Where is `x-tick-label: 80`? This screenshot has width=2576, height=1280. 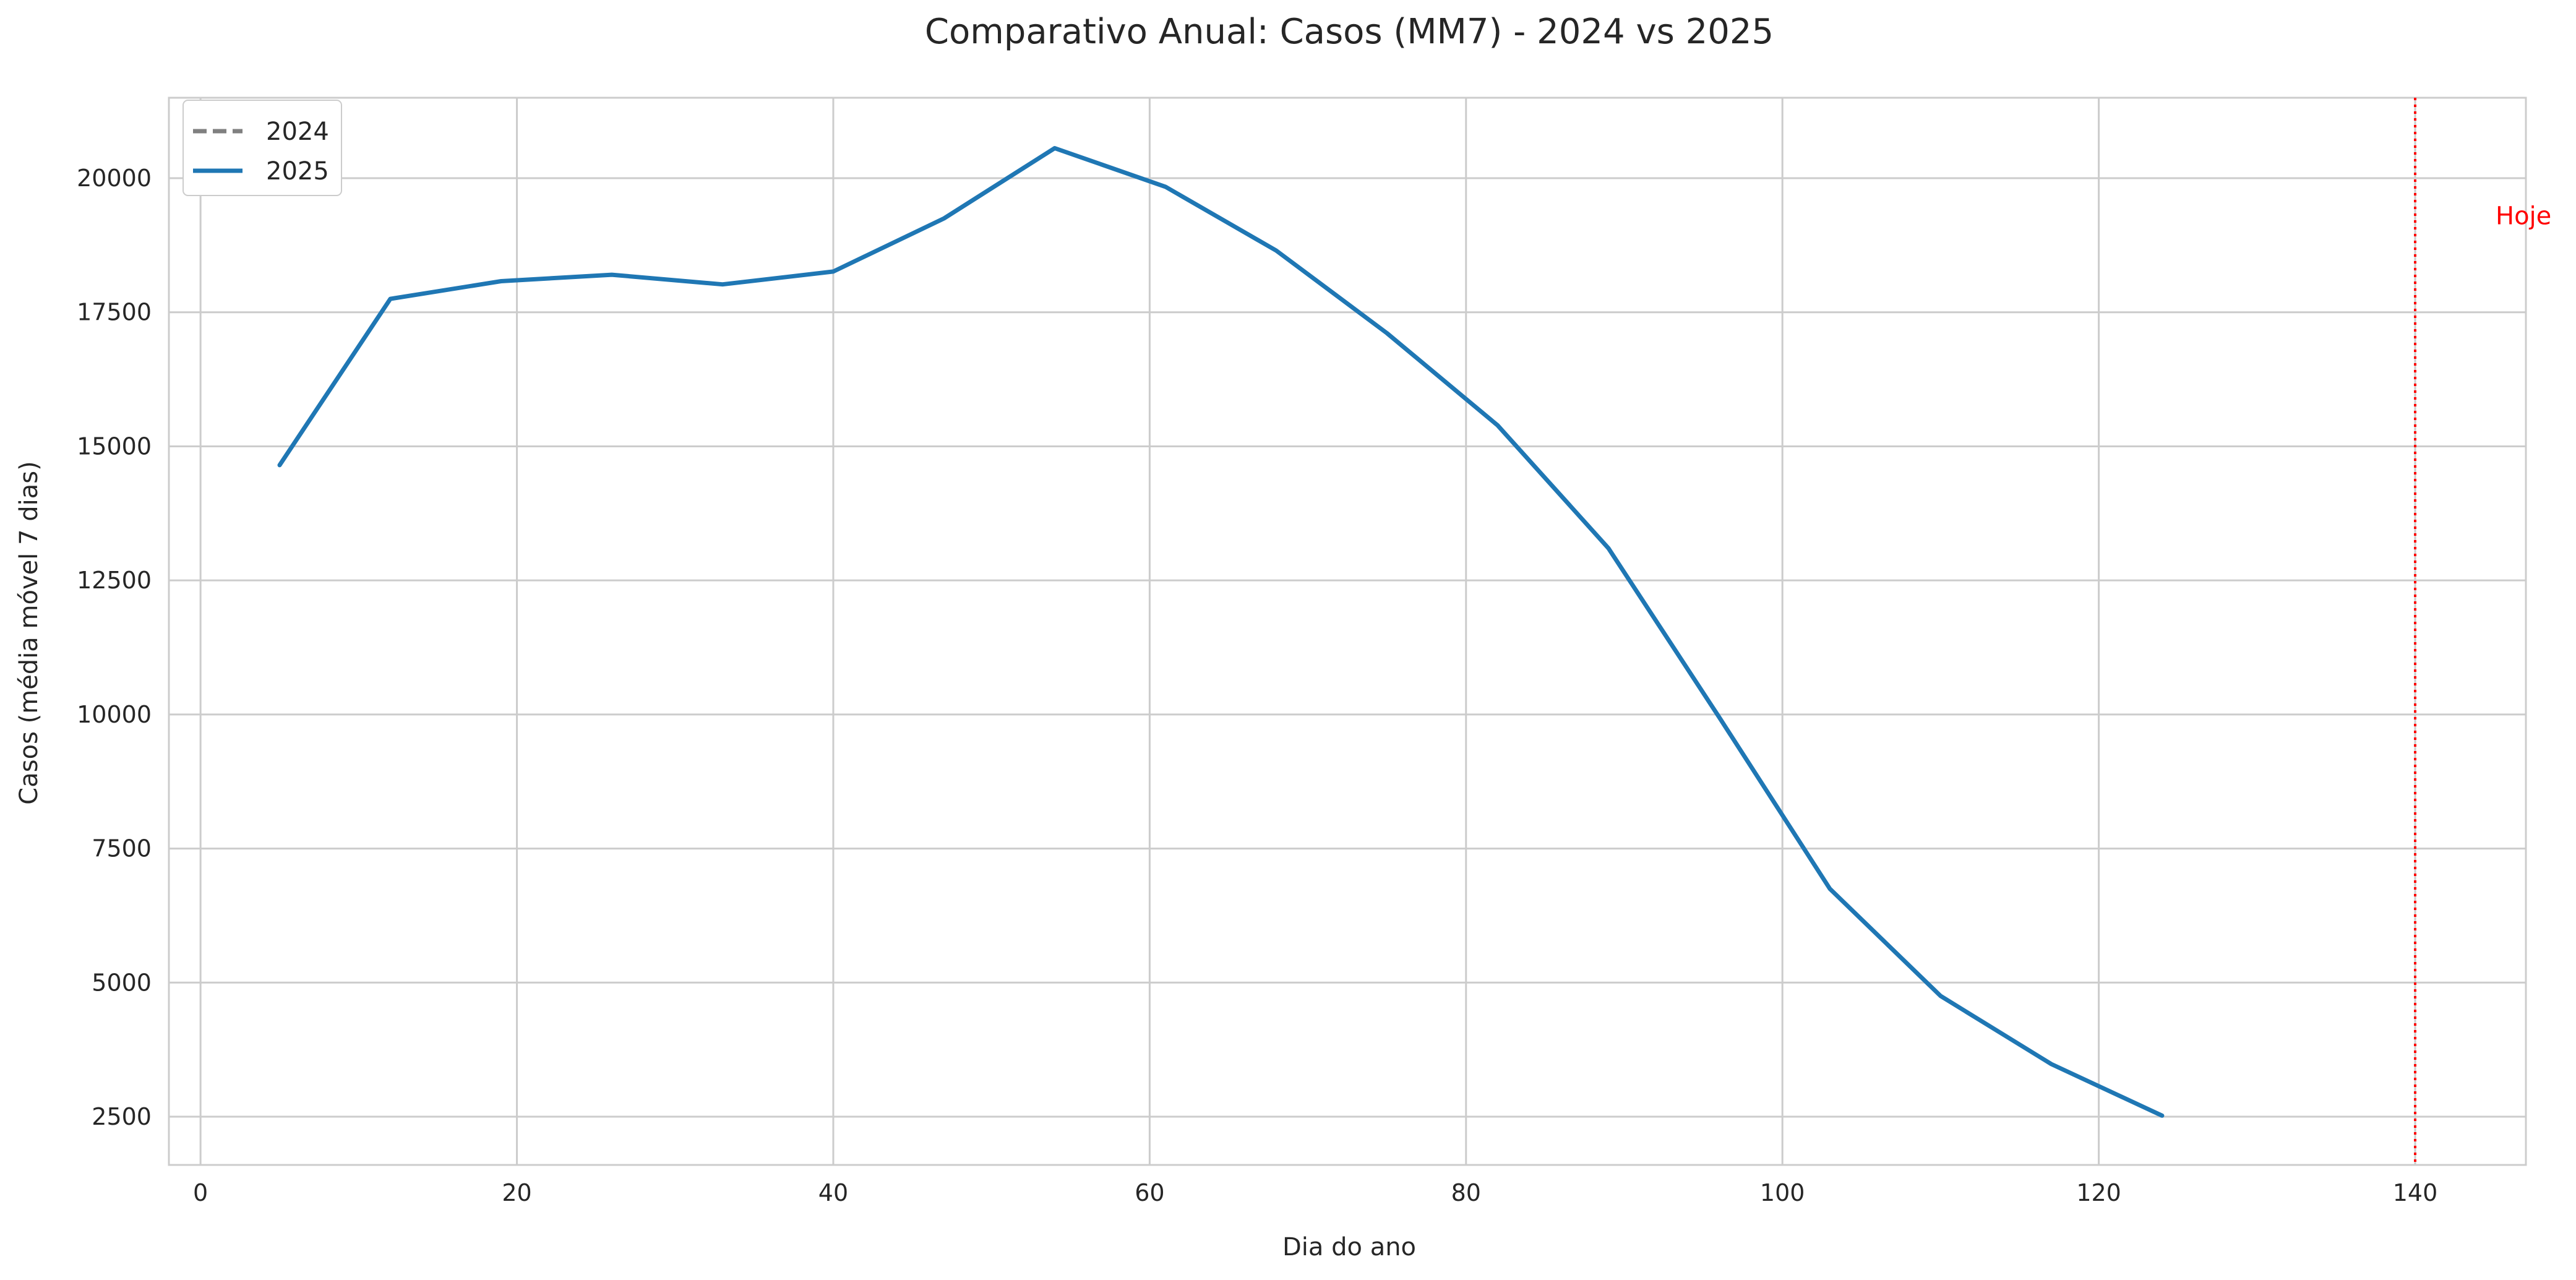
x-tick-label: 80 is located at coordinates (1466, 1192).